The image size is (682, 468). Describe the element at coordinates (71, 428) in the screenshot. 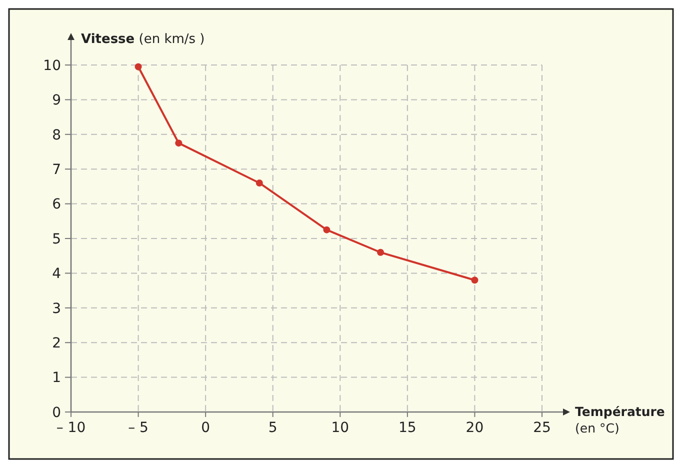

I see `x-tick-label: – 10` at that location.